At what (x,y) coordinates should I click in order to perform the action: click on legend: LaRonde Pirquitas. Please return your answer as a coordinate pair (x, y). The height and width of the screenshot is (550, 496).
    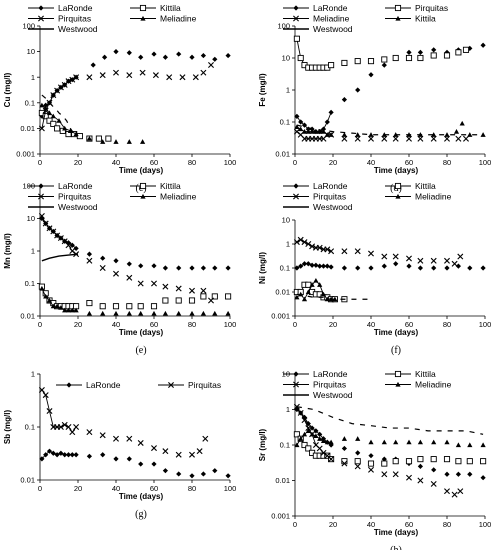
    Looking at the image, I should click on (138, 385).